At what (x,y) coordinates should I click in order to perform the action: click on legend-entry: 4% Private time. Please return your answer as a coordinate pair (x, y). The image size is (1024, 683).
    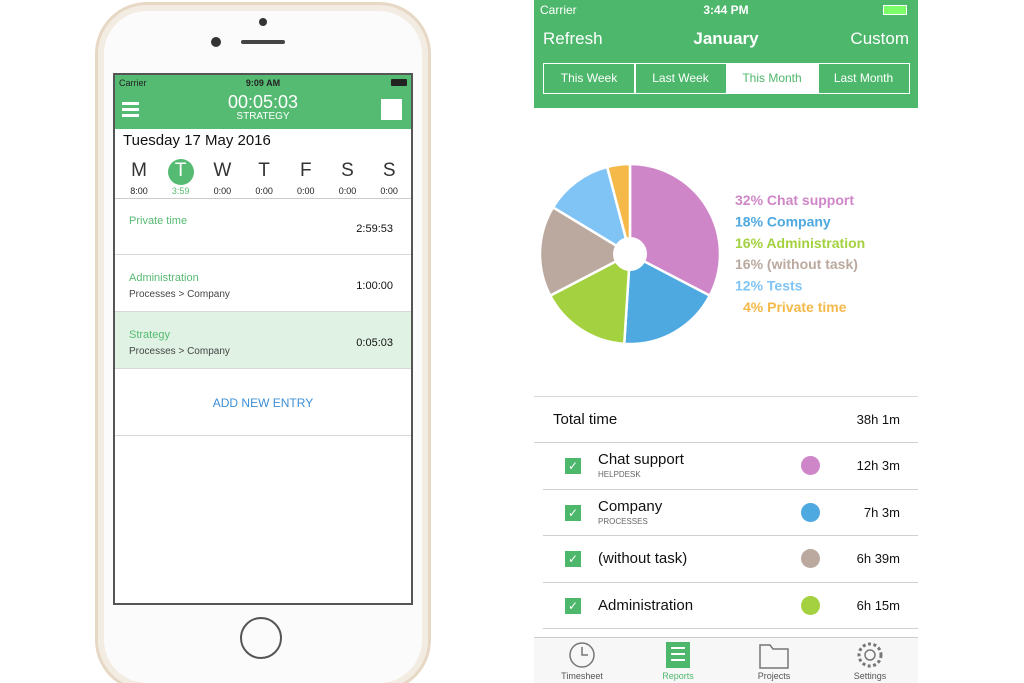
    Looking at the image, I should click on (795, 307).